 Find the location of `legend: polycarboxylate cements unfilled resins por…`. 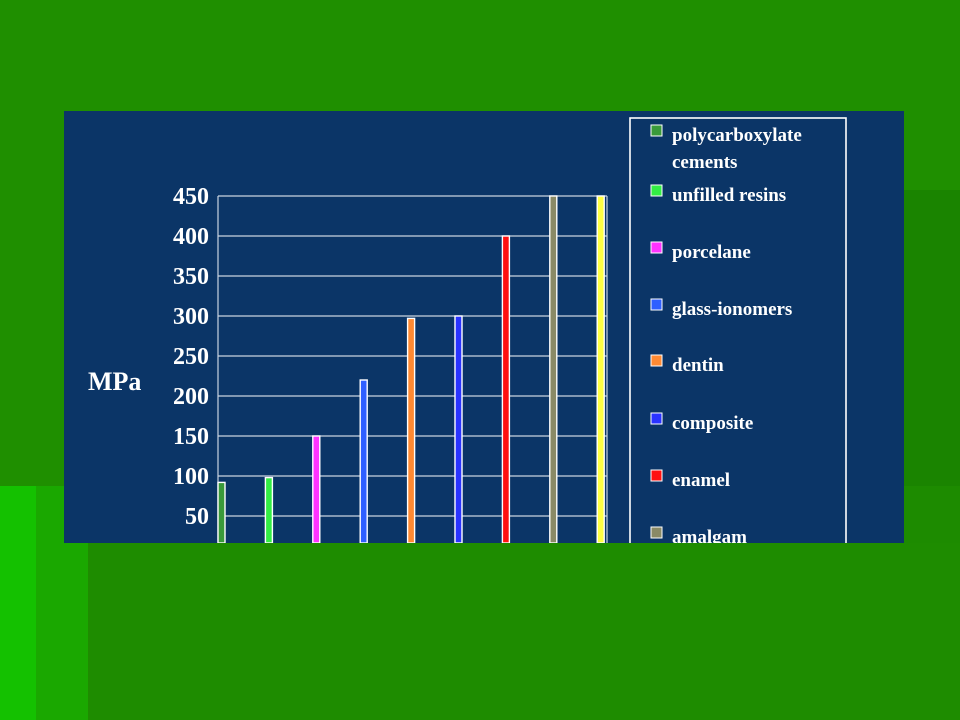

legend: polycarboxylate cements unfilled resins por… is located at coordinates (738, 330).